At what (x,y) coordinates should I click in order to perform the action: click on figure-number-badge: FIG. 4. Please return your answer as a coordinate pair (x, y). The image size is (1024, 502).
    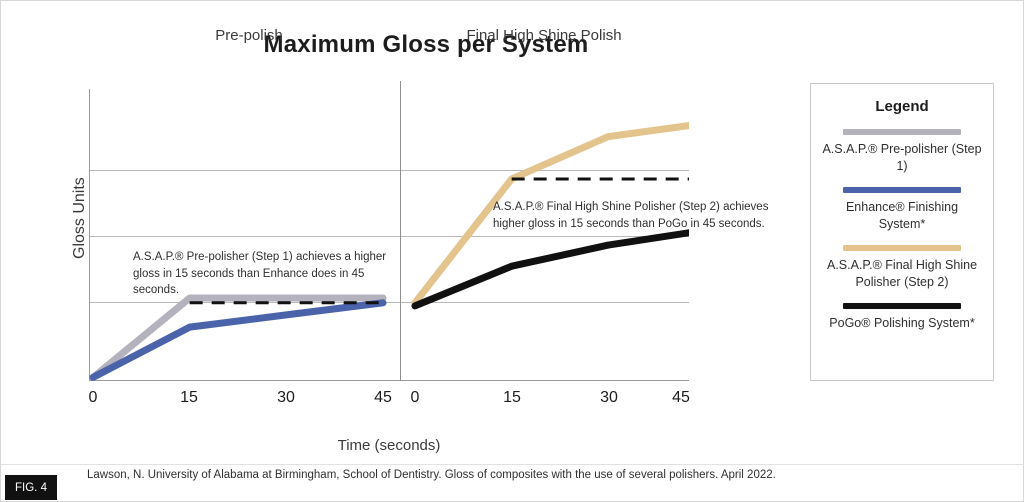
    Looking at the image, I should click on (31, 487).